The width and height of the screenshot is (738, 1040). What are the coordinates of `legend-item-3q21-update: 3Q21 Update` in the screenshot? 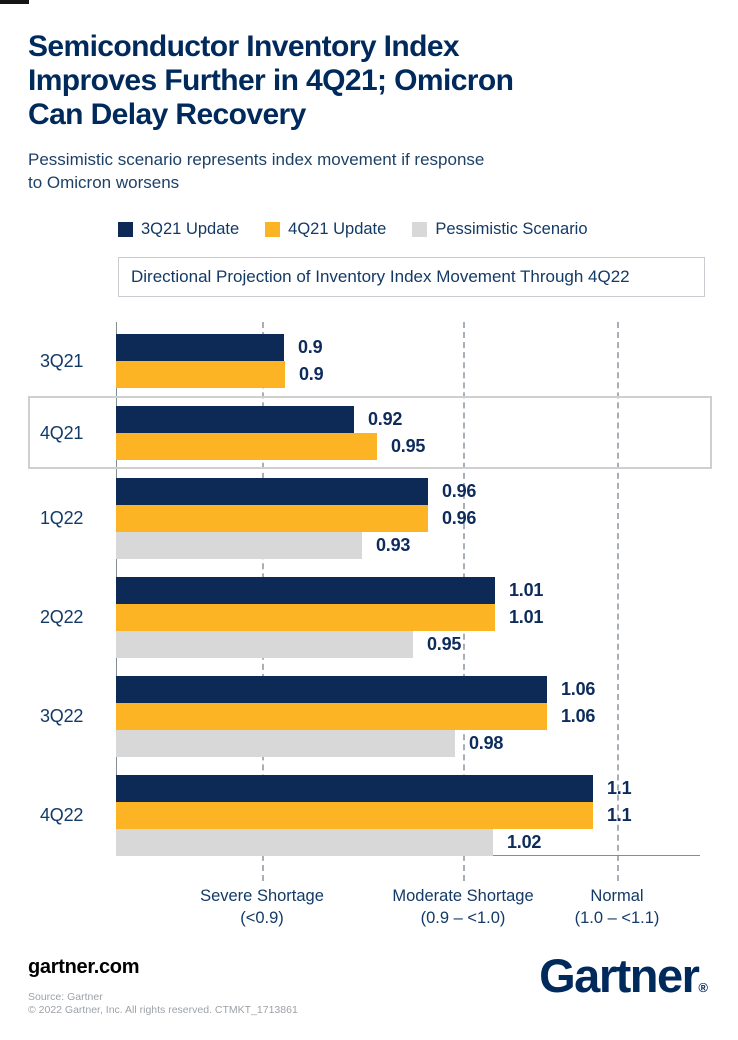 It's located at (178, 229).